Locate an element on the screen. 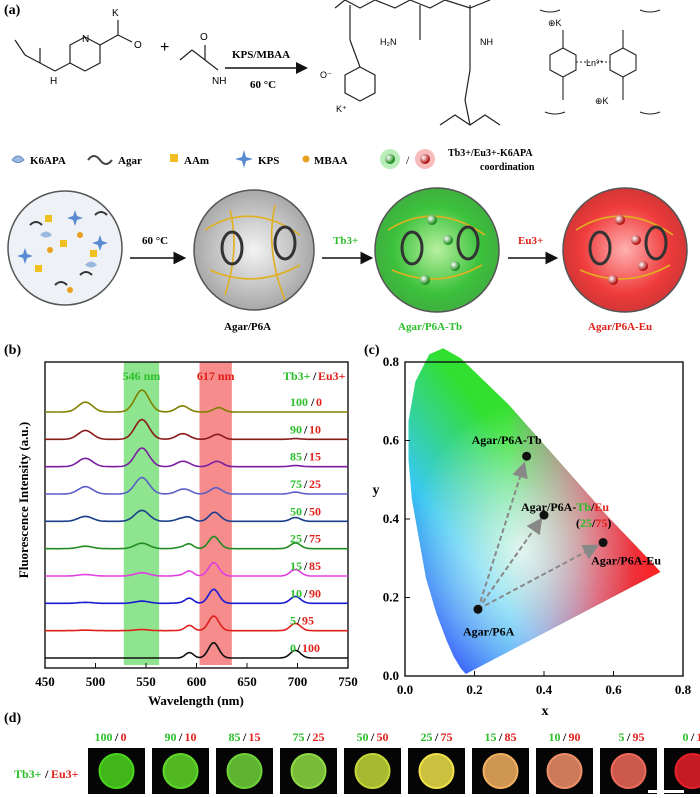 Image resolution: width=700 pixels, height=798 pixels. sample-label-eu-3: 25 is located at coordinates (319, 737).